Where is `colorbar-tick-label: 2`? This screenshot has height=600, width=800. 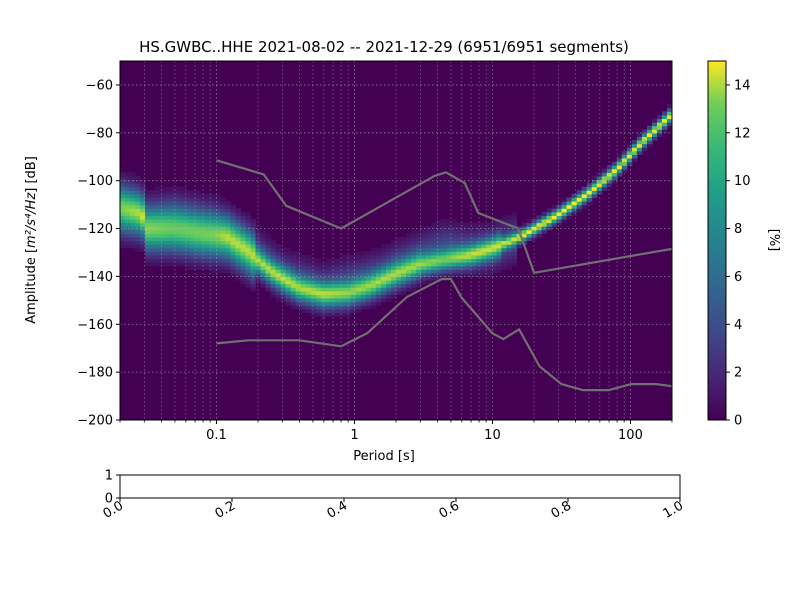
colorbar-tick-label: 2 is located at coordinates (738, 373).